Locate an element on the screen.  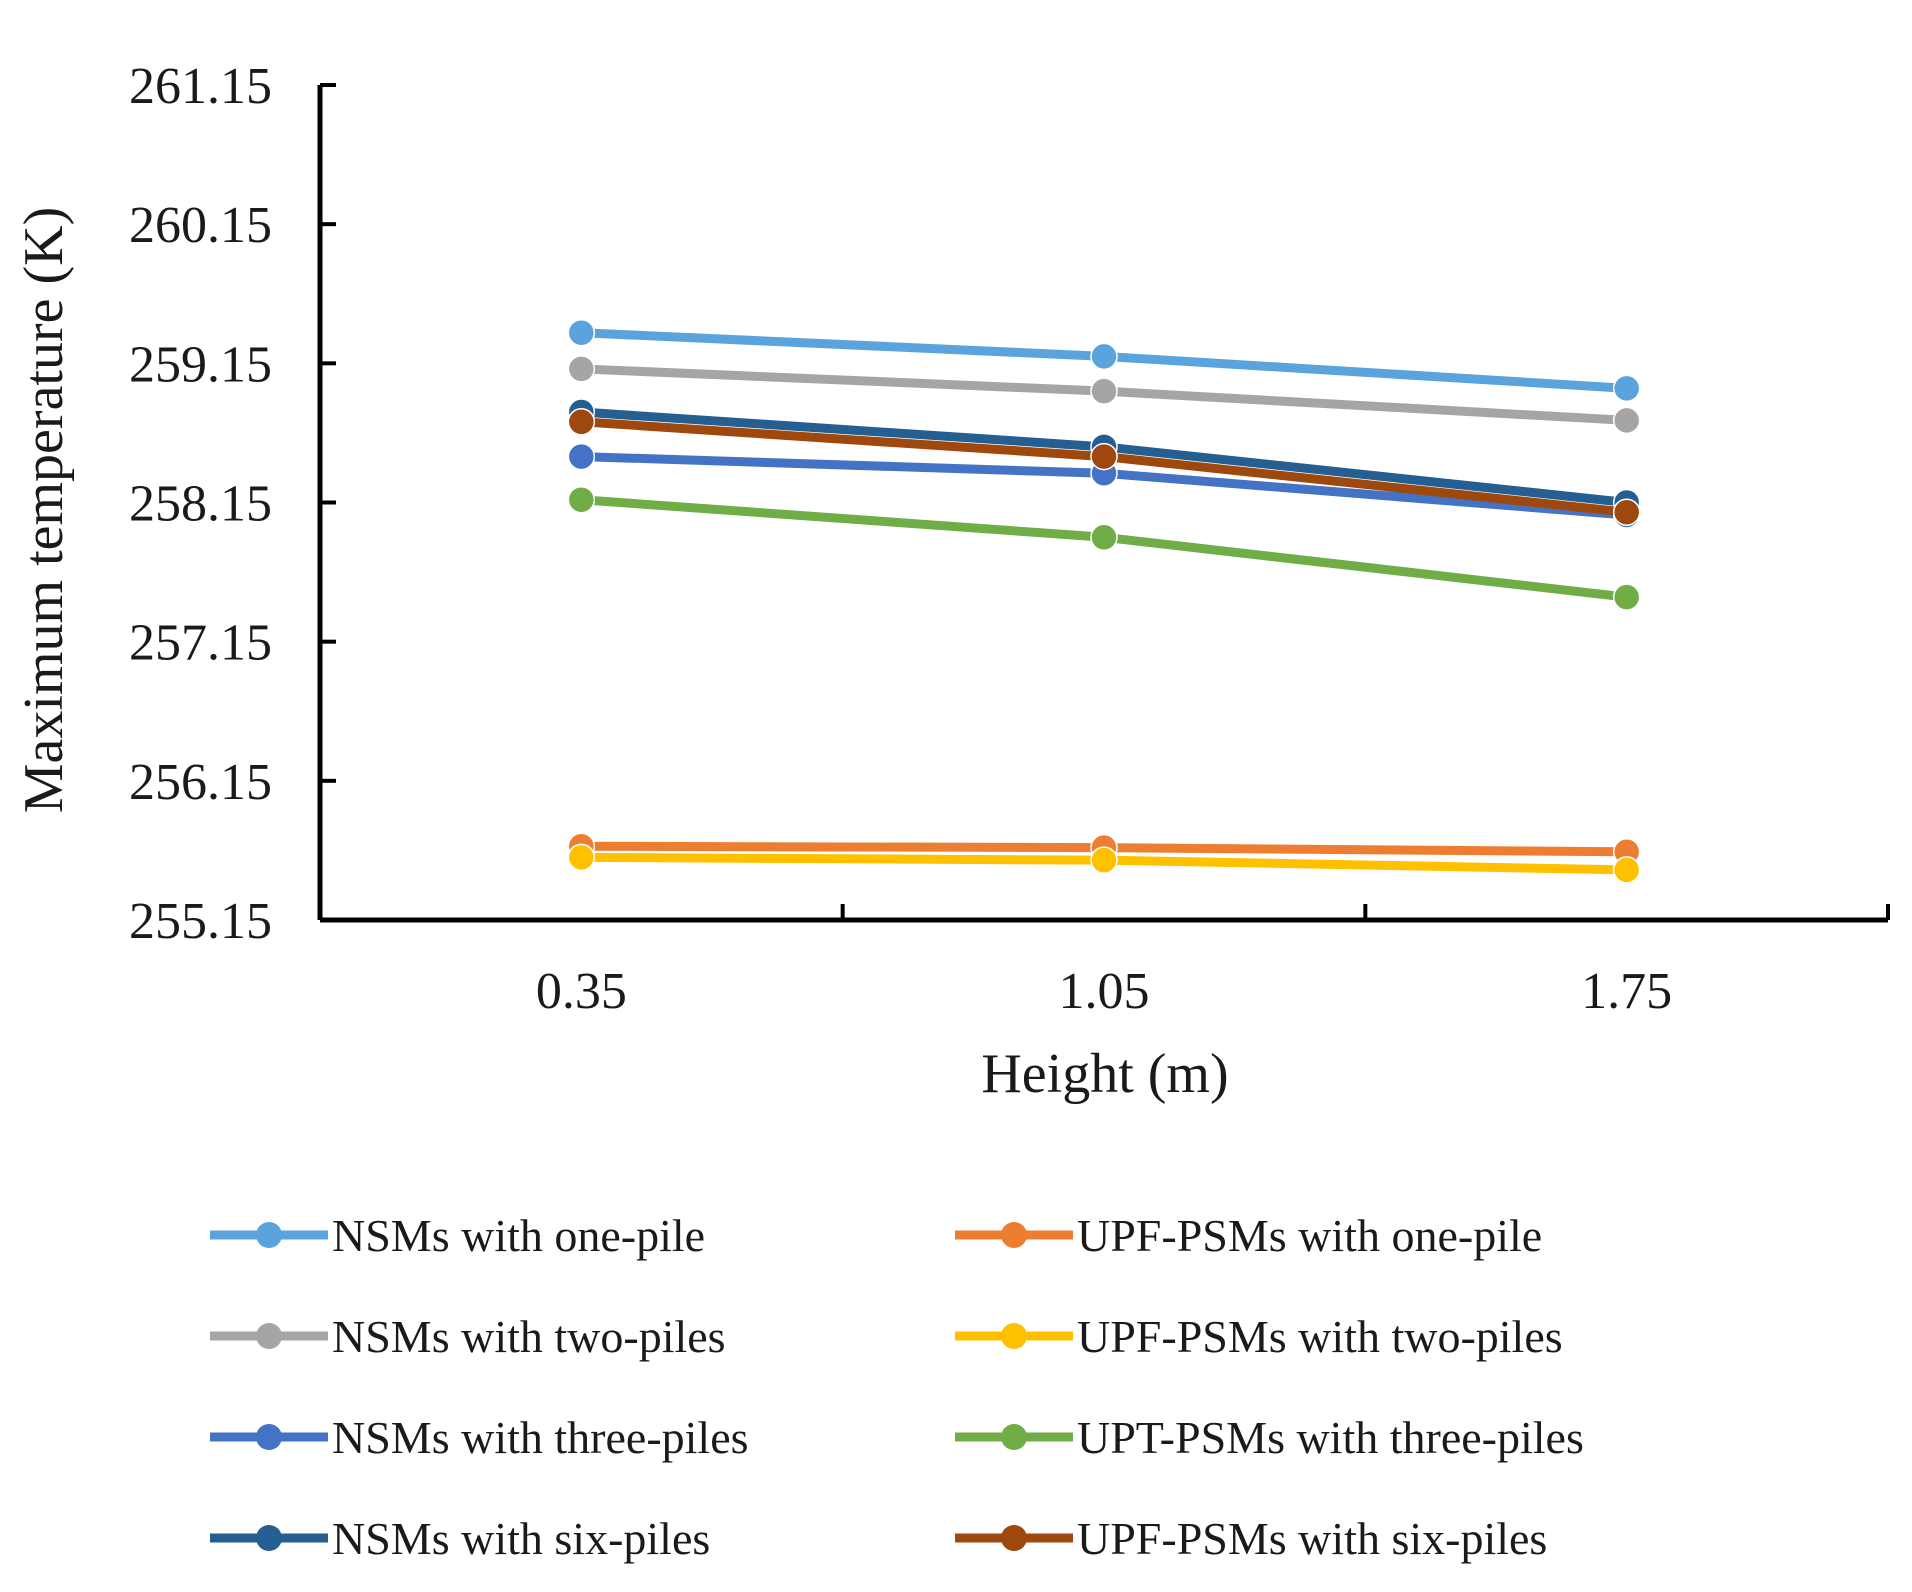
legend-label: NSMs with three-piles is located at coordinates (540, 1437).